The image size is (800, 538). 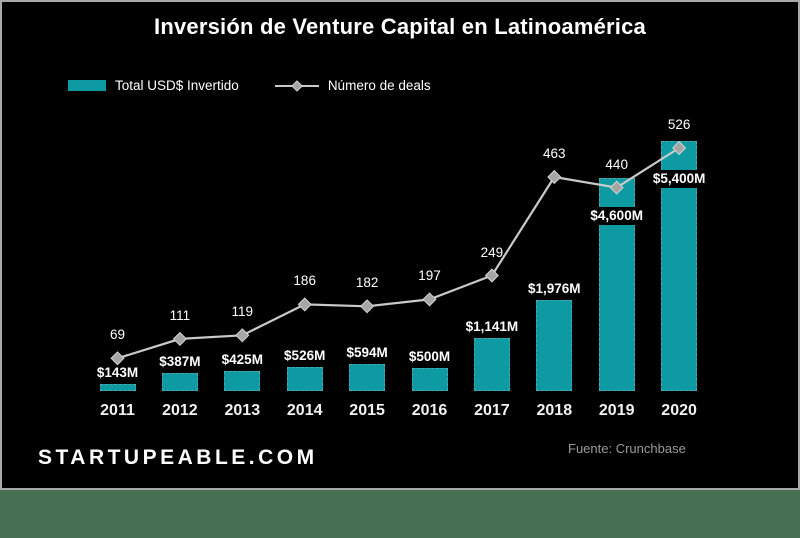 What do you see at coordinates (242, 312) in the screenshot?
I see `deal-count-label-2013: 119` at bounding box center [242, 312].